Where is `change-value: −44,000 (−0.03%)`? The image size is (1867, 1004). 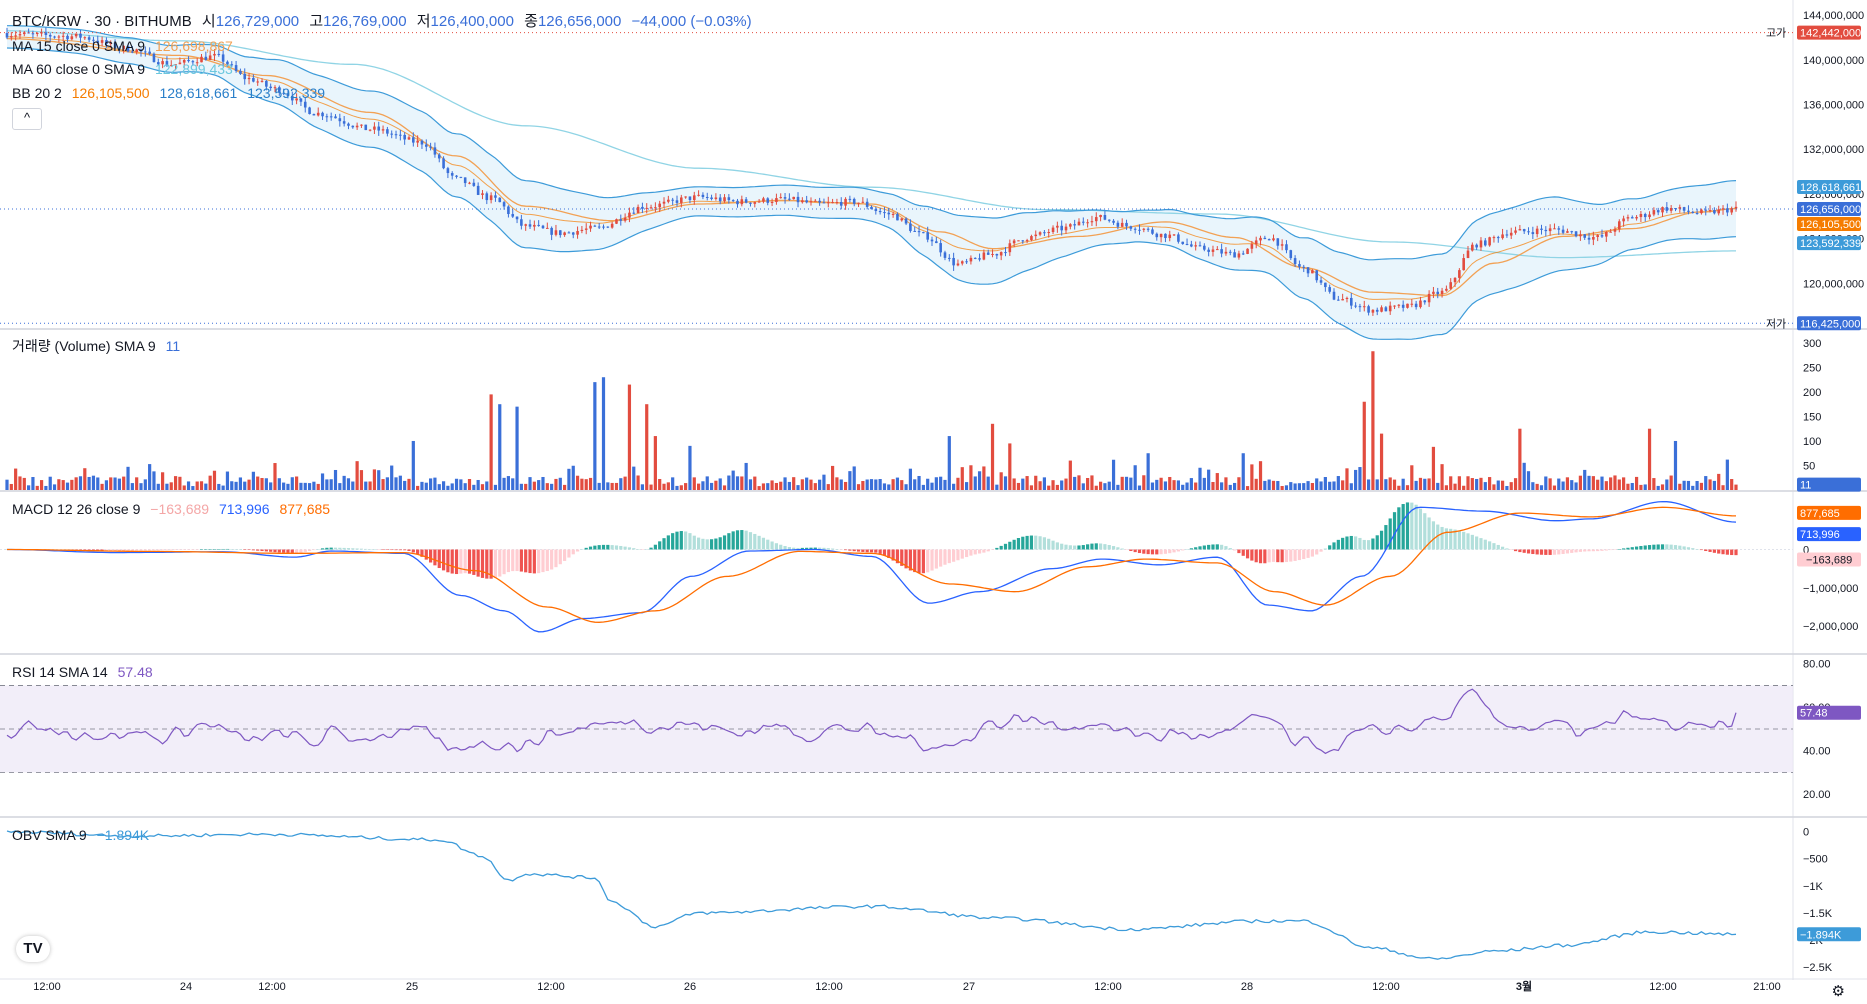 change-value: −44,000 (−0.03%) is located at coordinates (691, 21).